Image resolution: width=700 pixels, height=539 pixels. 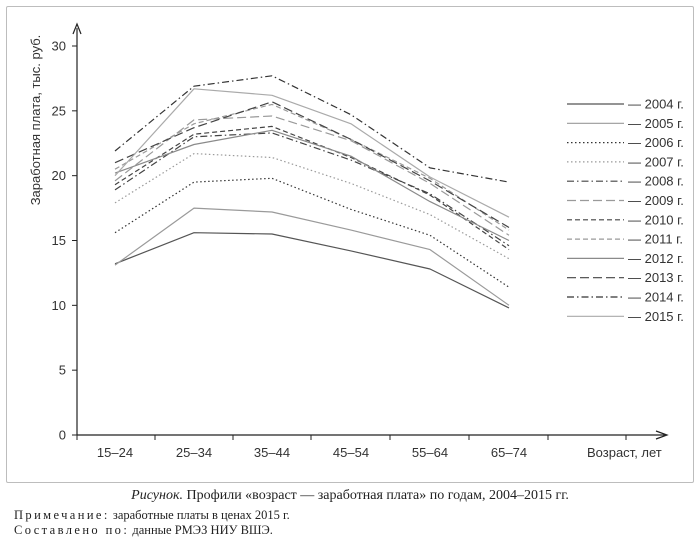 What do you see at coordinates (656, 104) in the screenshot?
I see `legend-label: — 2004 г.` at bounding box center [656, 104].